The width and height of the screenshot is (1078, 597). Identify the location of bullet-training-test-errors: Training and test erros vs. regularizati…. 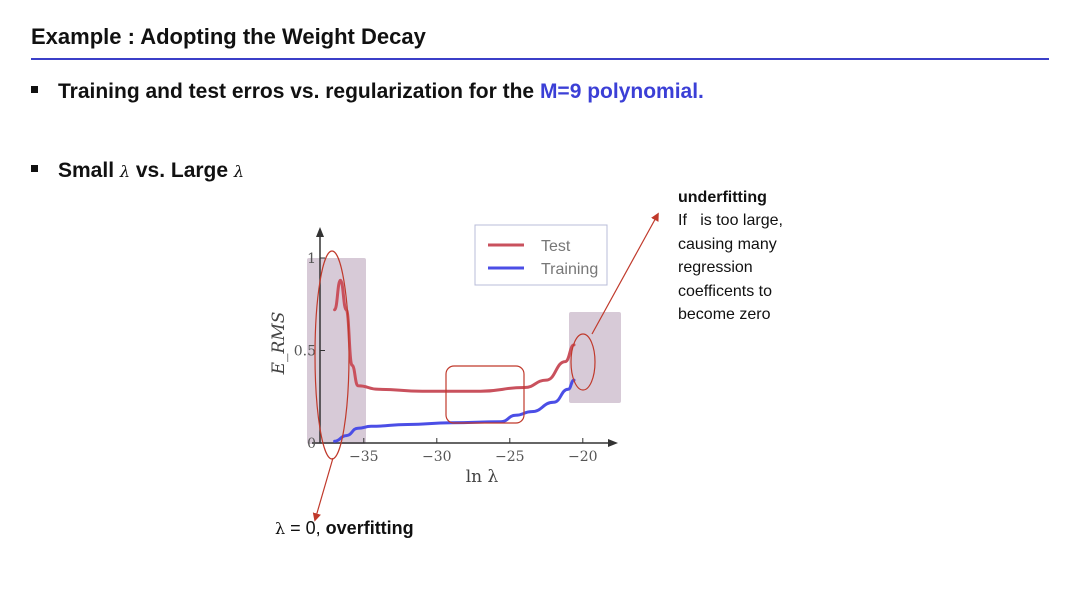
(367, 92).